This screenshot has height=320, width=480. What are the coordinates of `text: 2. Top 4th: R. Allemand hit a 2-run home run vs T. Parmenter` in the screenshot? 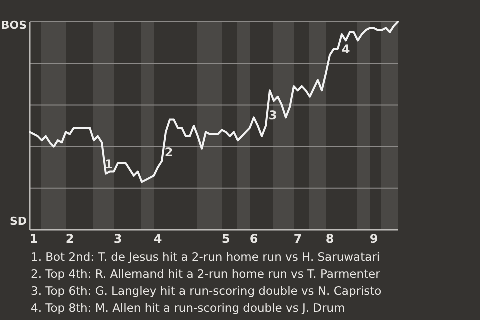 It's located at (206, 274).